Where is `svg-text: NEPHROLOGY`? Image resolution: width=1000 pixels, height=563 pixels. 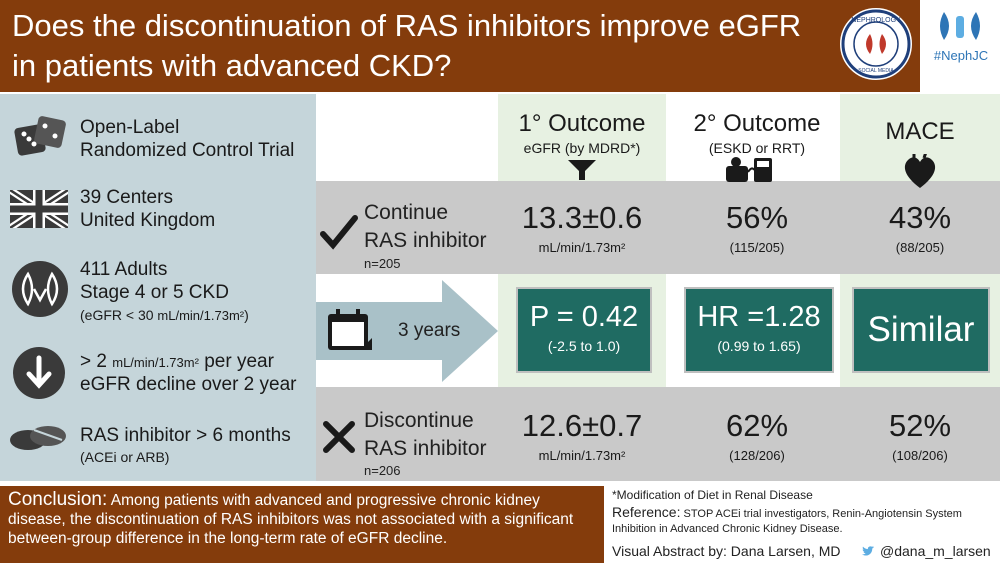 svg-text: NEPHROLOGY is located at coordinates (876, 20).